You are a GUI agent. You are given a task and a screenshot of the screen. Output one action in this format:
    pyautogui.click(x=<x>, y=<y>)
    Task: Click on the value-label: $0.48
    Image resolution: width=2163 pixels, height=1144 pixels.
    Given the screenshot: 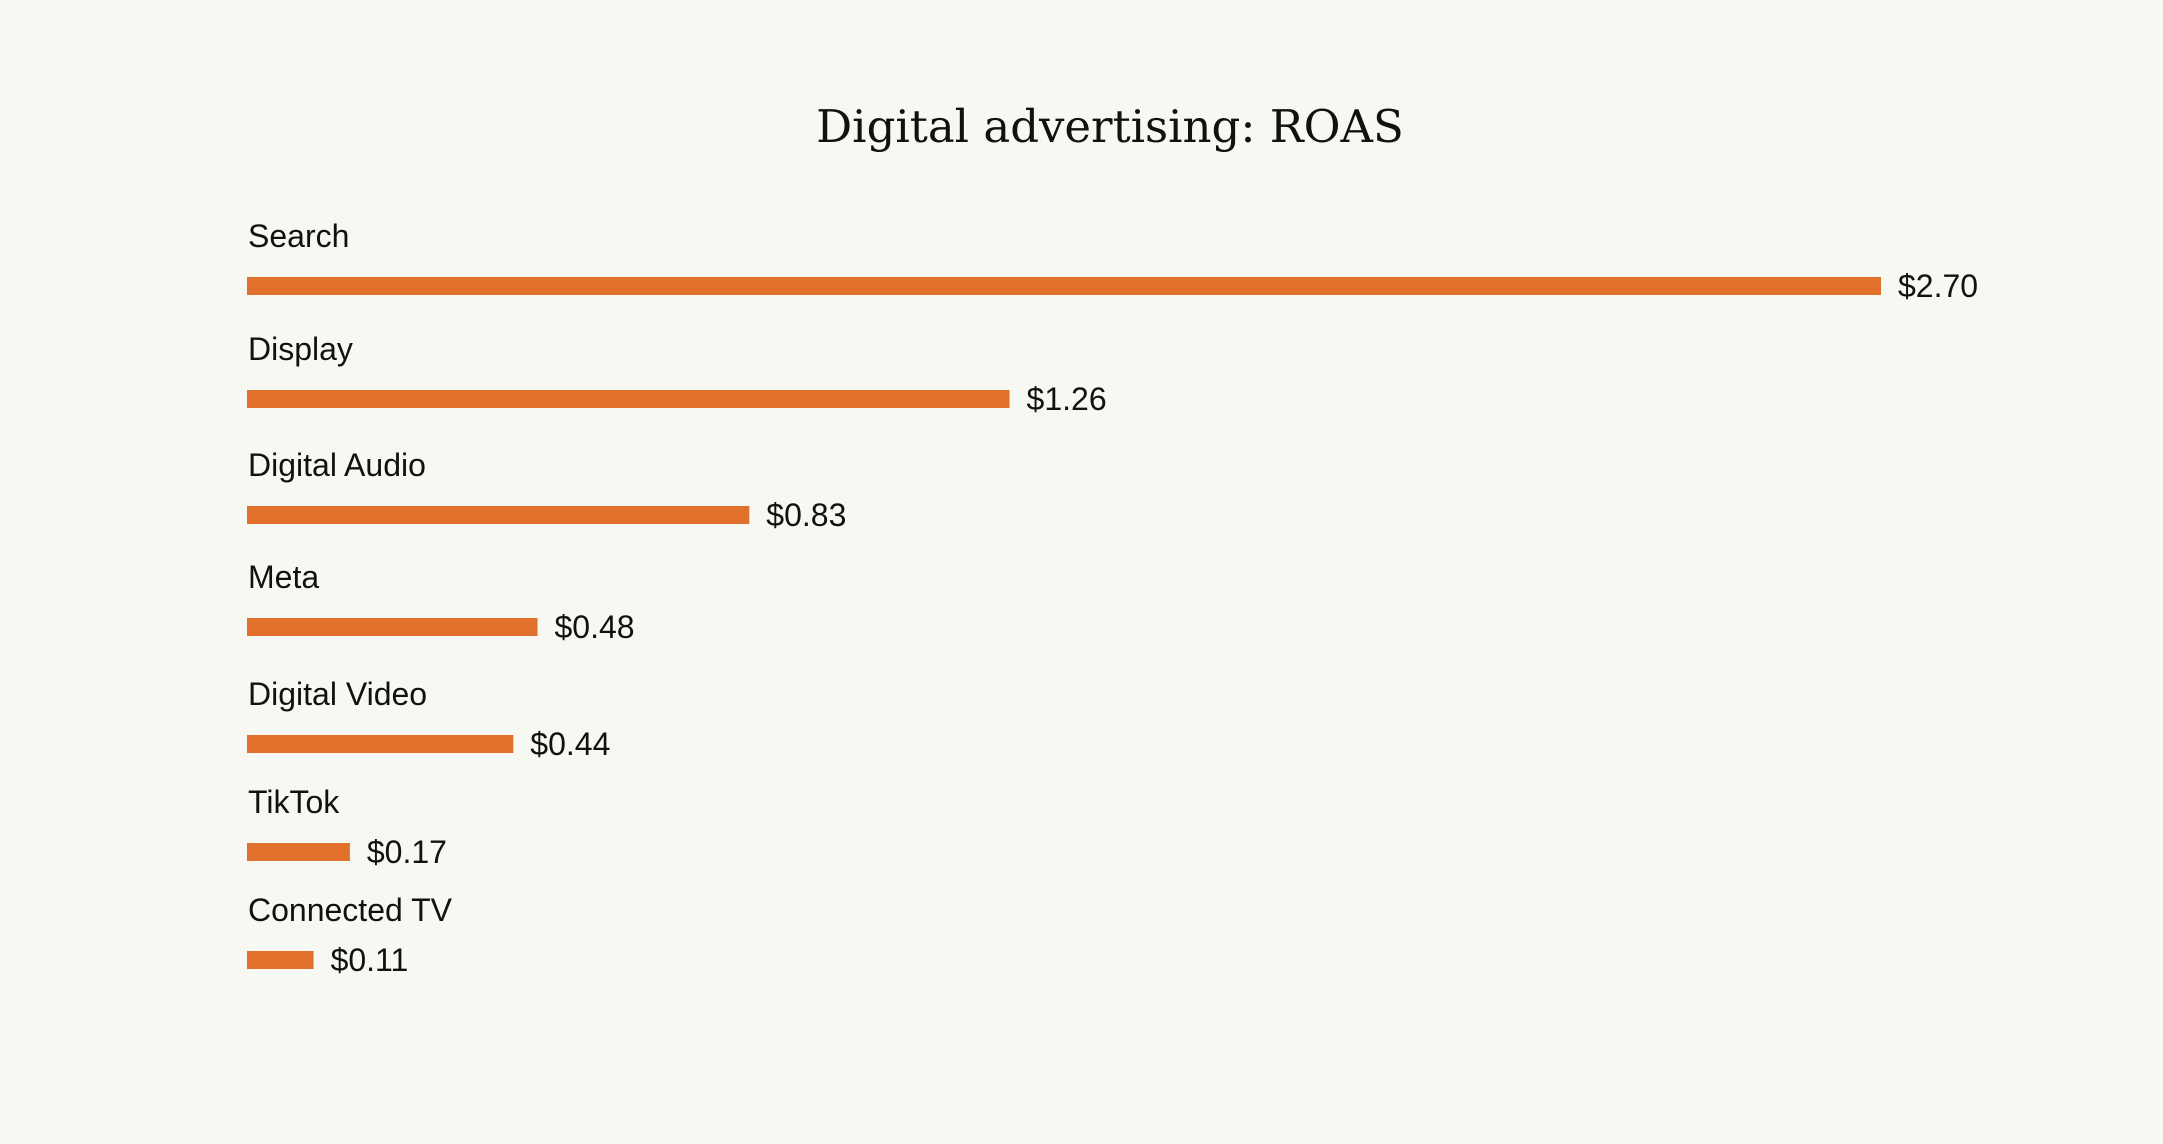 What is the action you would take?
    pyautogui.click(x=594, y=627)
    